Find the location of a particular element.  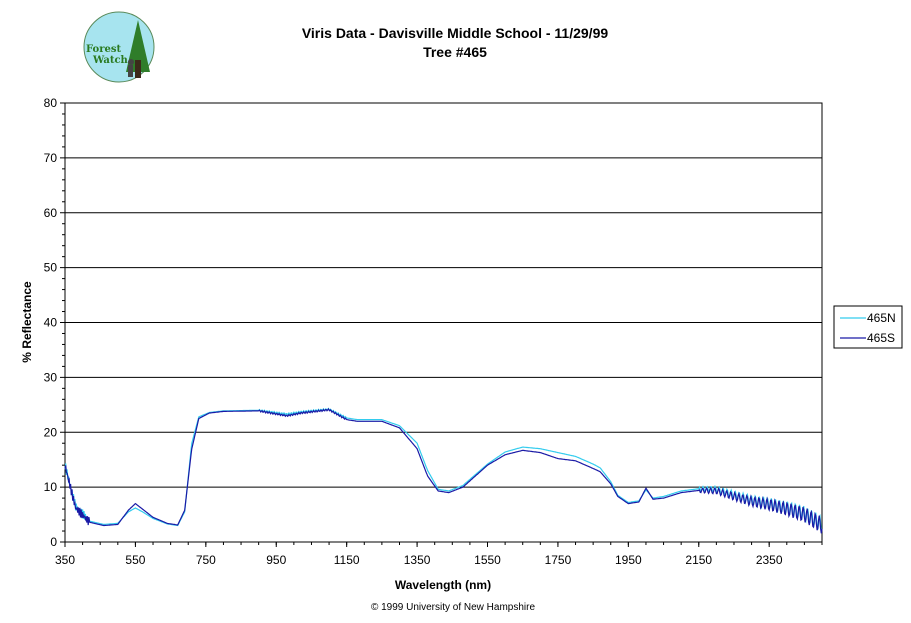

legend: 465N 465S is located at coordinates (868, 327).